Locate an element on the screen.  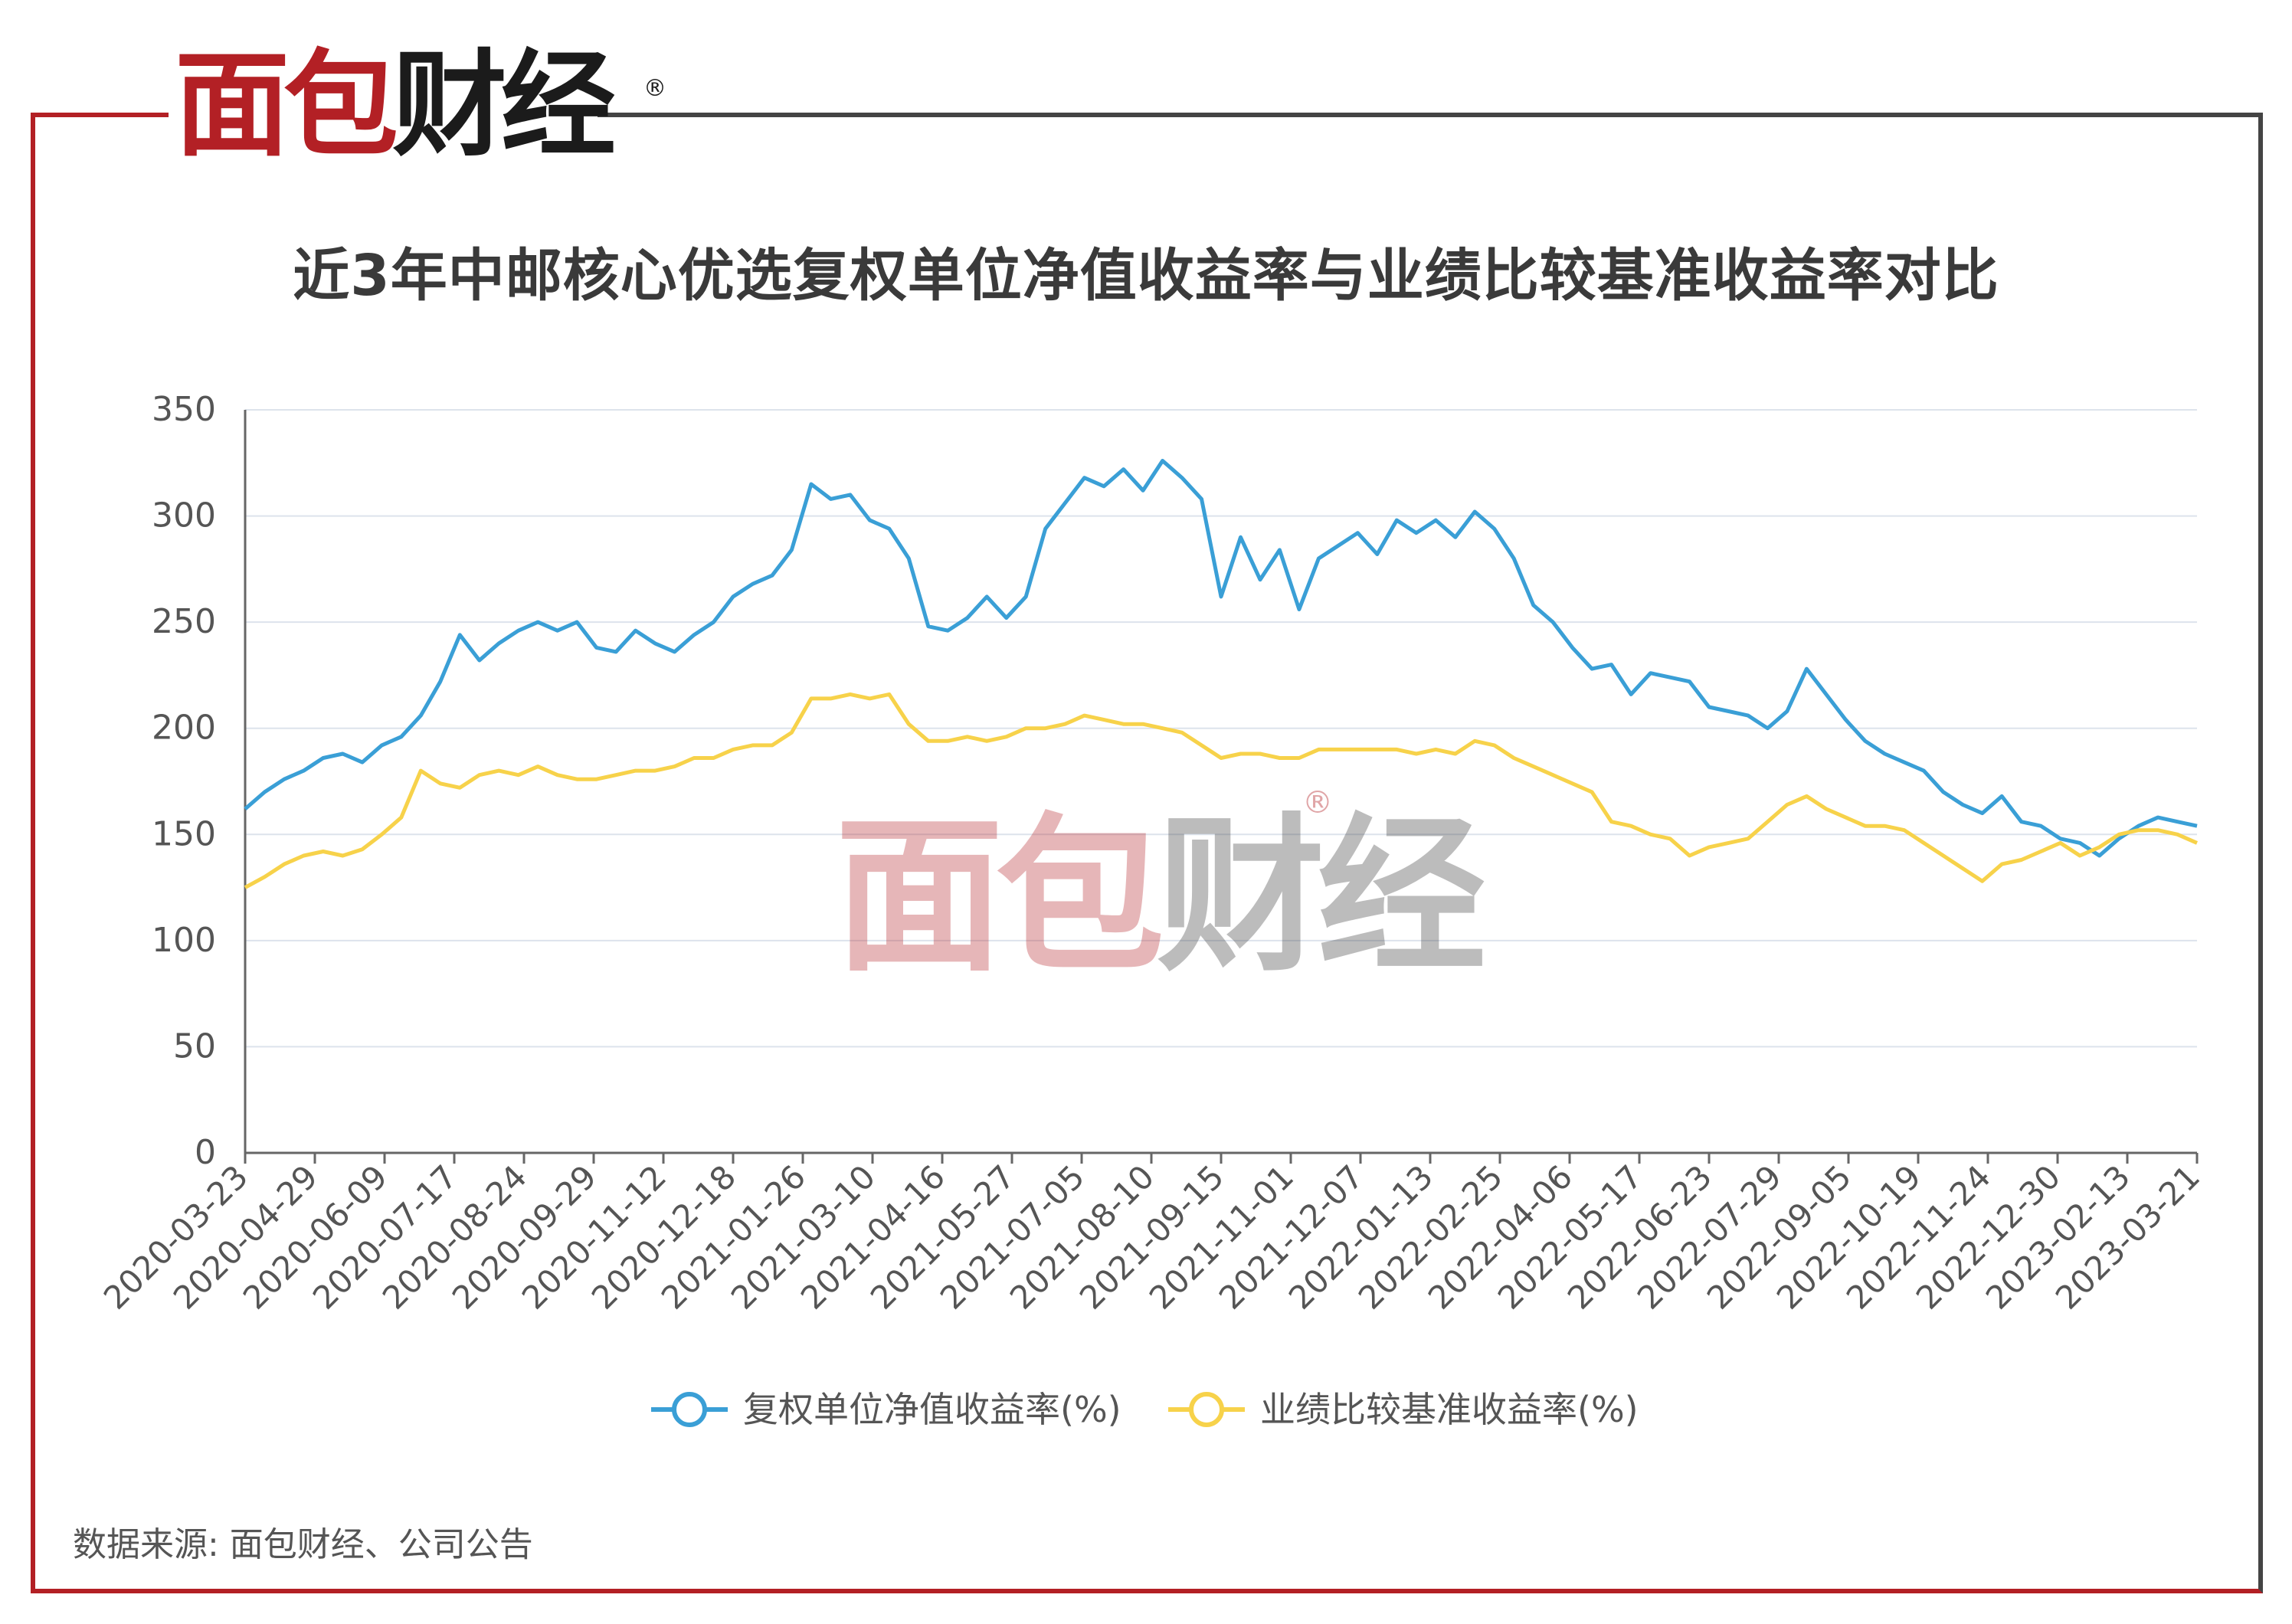
y-axis-ticks: 0 50 100 150 200 250 300 350 is located at coordinates (184, 781).